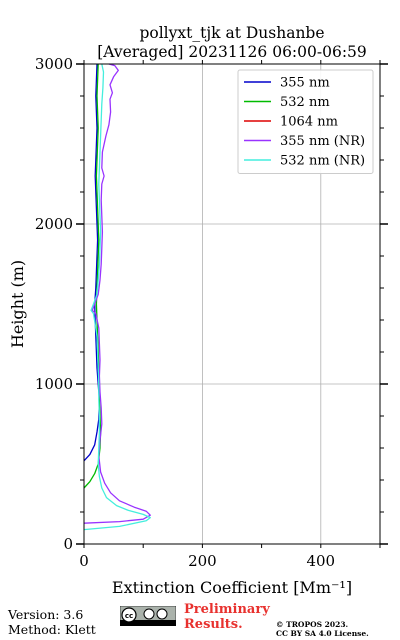  What do you see at coordinates (54, 64) in the screenshot?
I see `y-tick-label: 3000` at bounding box center [54, 64].